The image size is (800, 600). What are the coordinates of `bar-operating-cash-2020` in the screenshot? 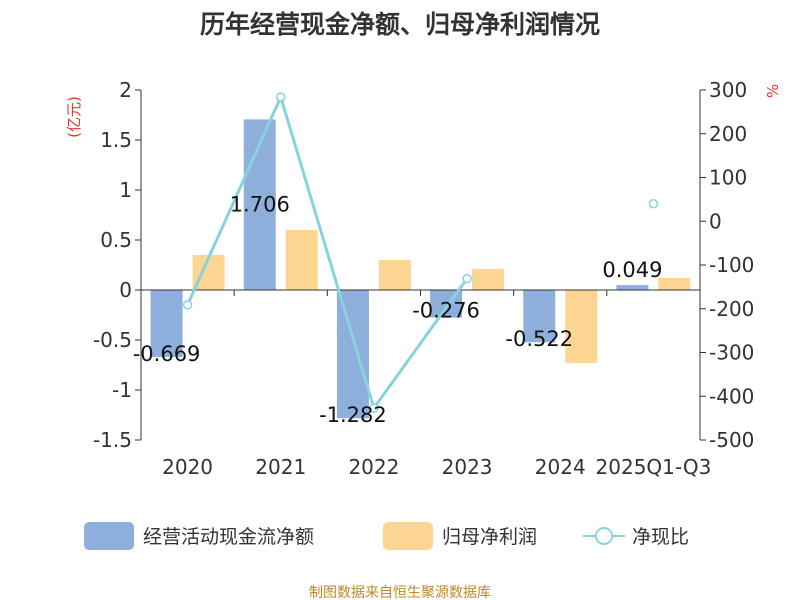 It's located at (166, 323).